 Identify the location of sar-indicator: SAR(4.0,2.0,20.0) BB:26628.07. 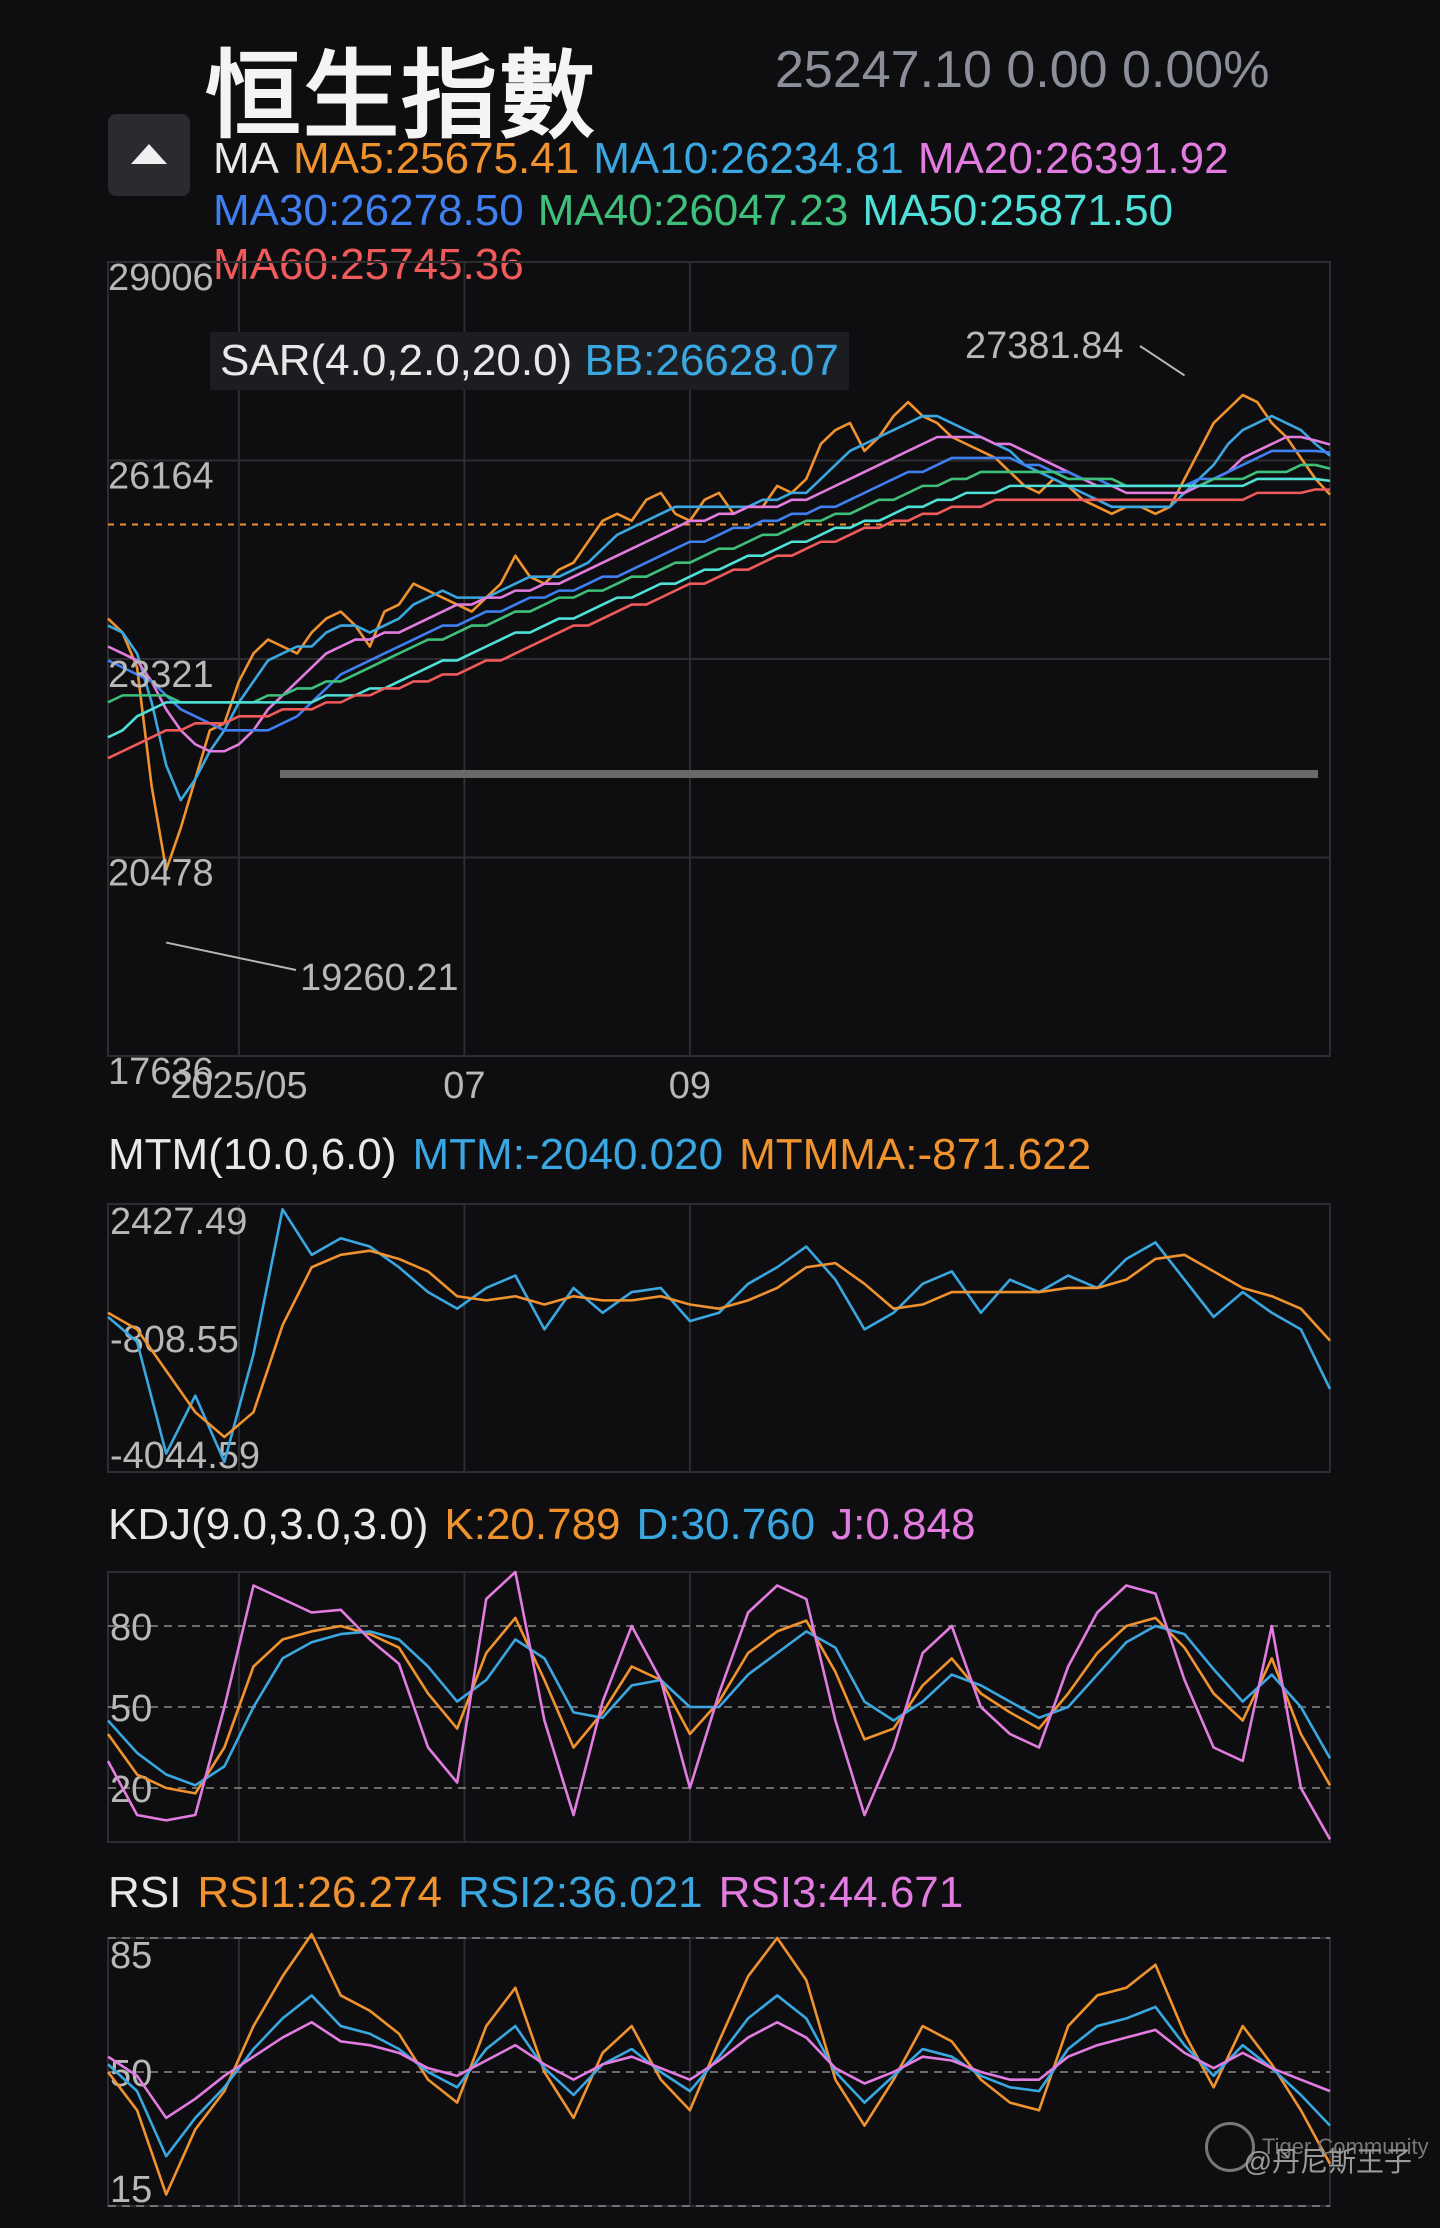
(529, 361).